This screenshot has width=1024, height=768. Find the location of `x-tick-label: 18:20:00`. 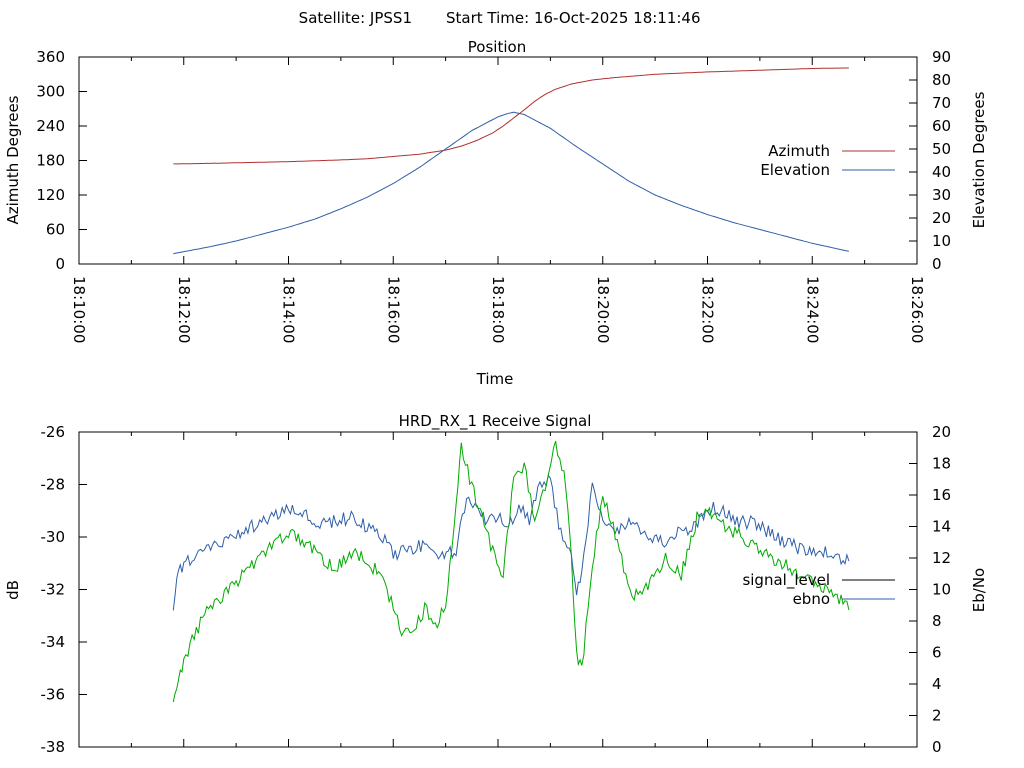

x-tick-label: 18:20:00 is located at coordinates (603, 309).